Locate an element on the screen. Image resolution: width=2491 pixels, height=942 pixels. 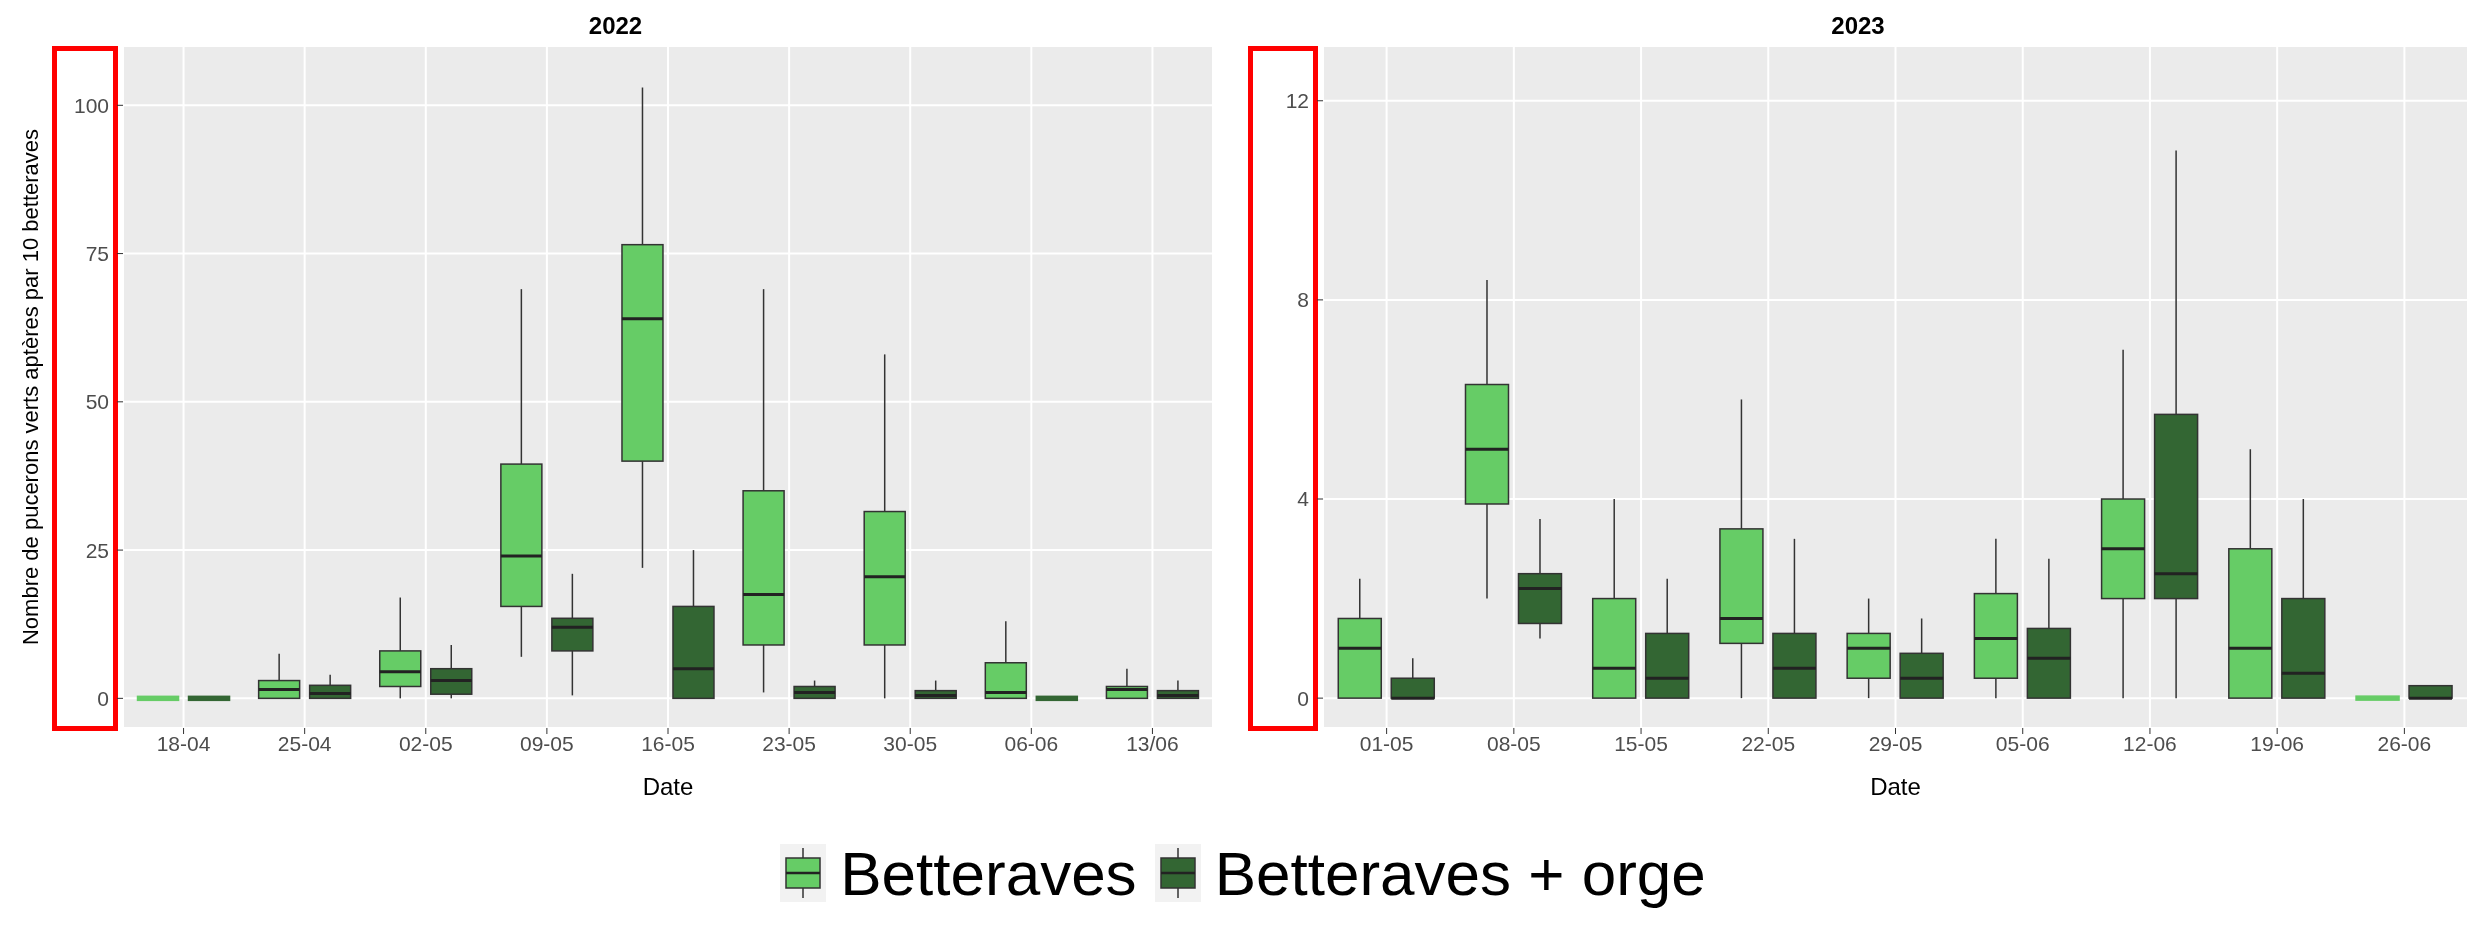
x-tick-label: 05-06 is located at coordinates (2022, 743).